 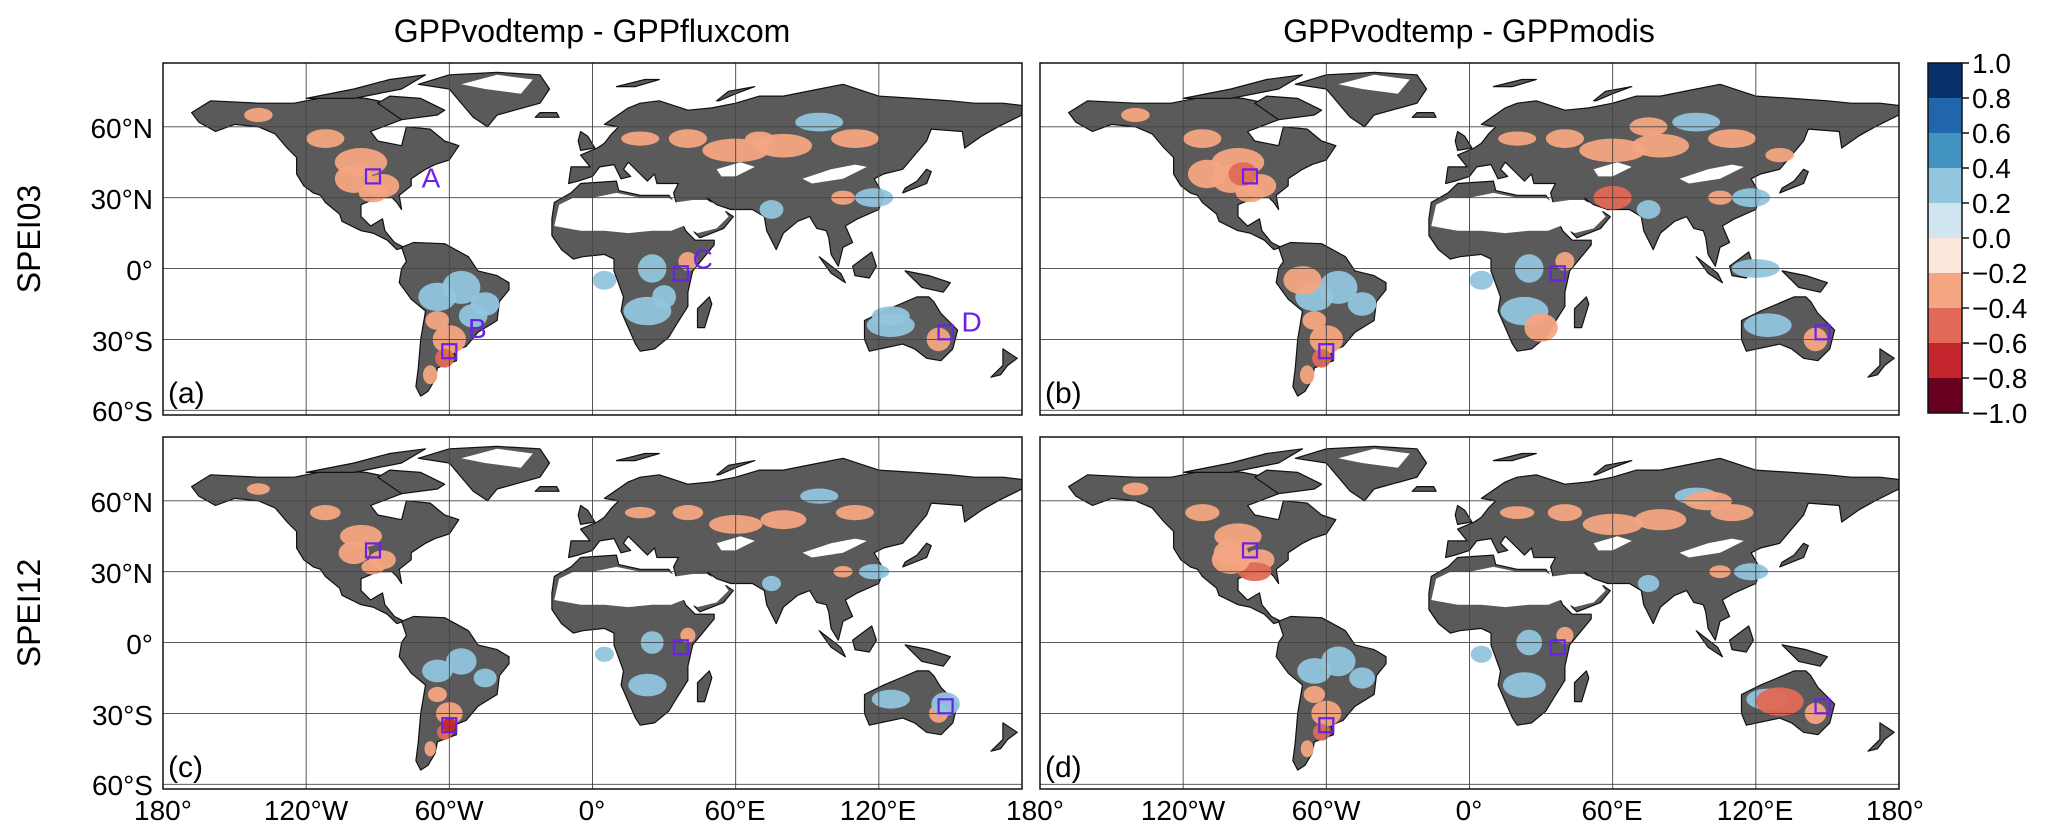 I want to click on lon-tick-label: 60°W, so click(x=1326, y=810).